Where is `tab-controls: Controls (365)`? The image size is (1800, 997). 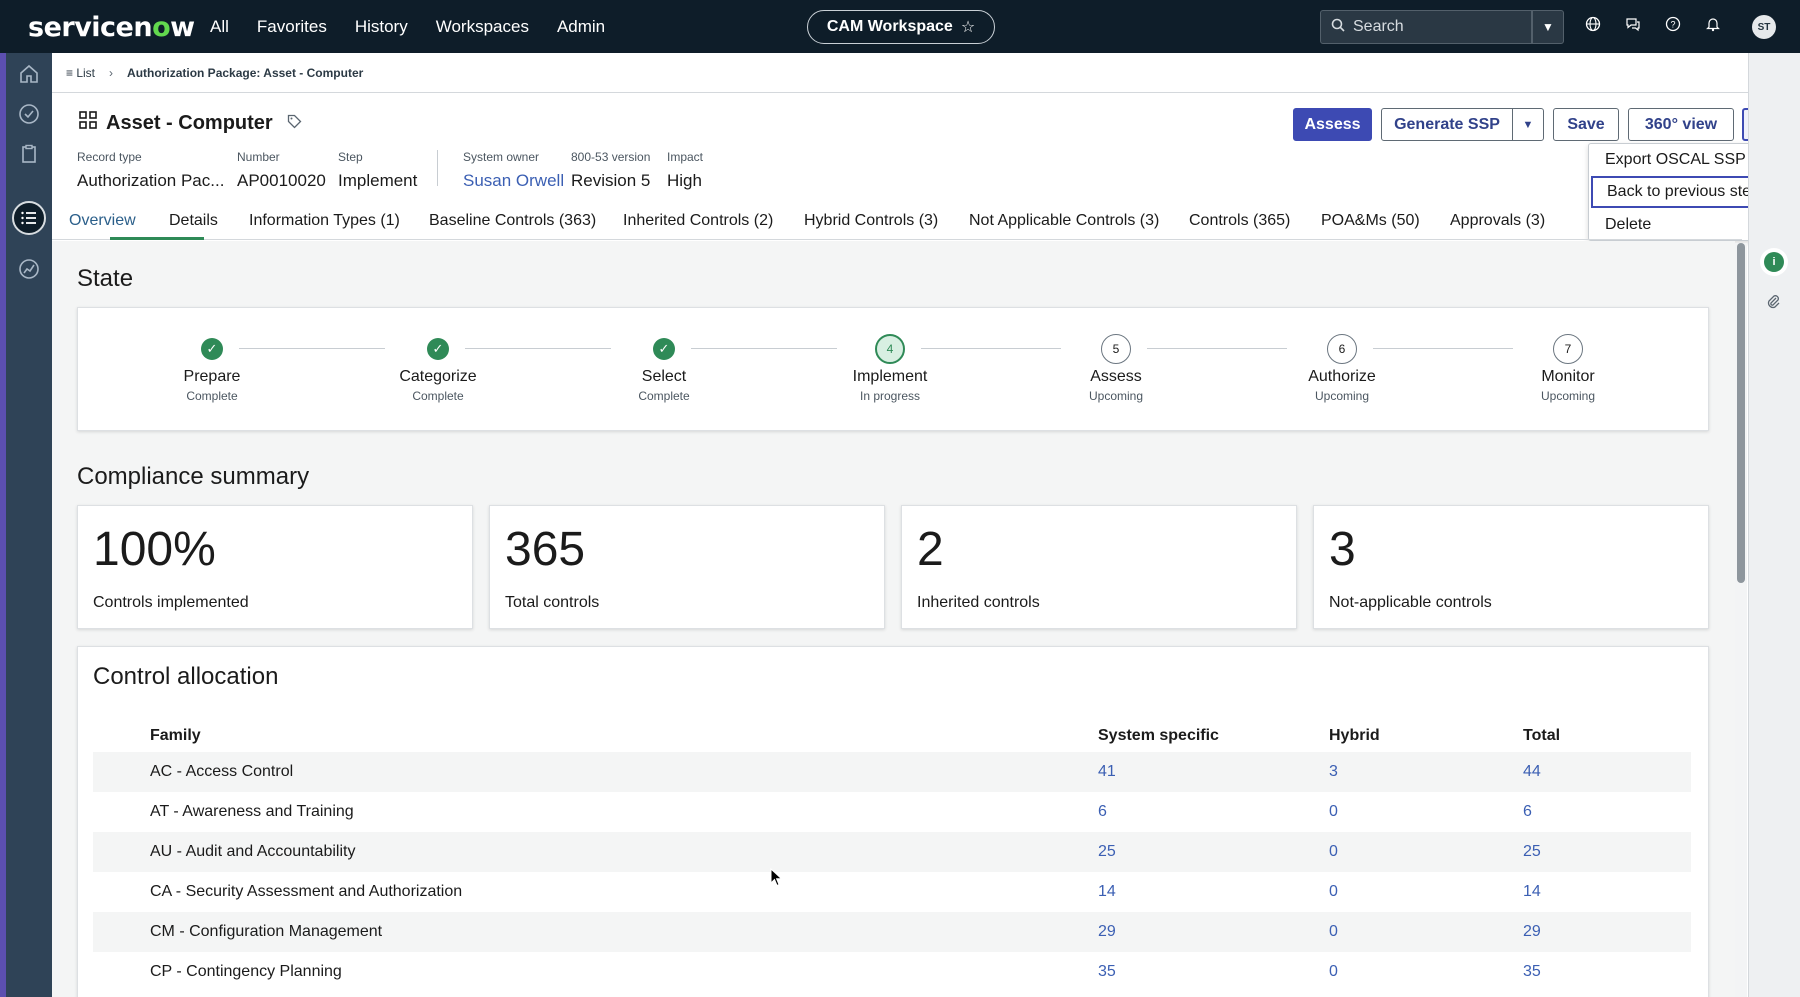 tab-controls: Controls (365) is located at coordinates (1240, 220).